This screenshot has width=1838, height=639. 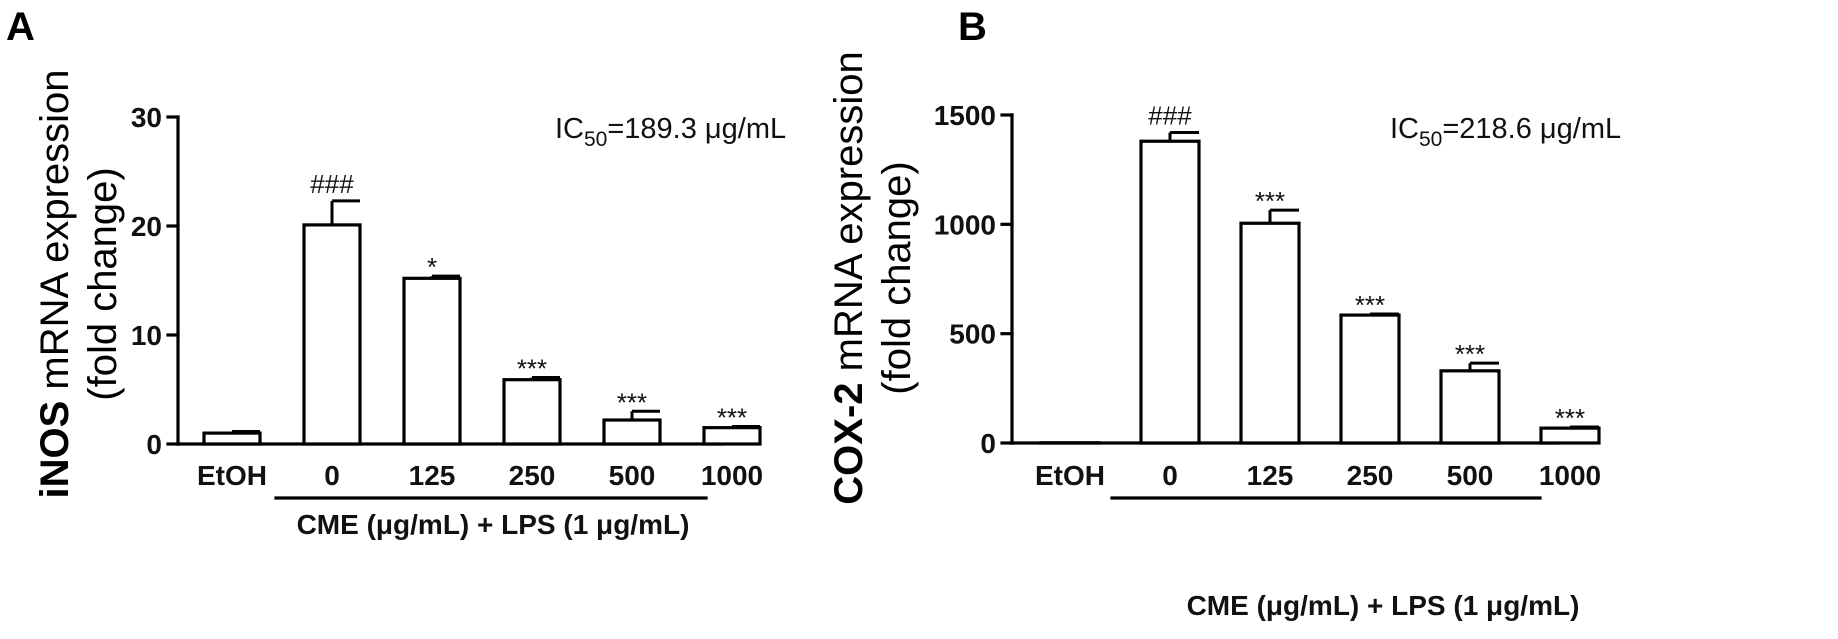 I want to click on significance-label: *, so click(x=432, y=267).